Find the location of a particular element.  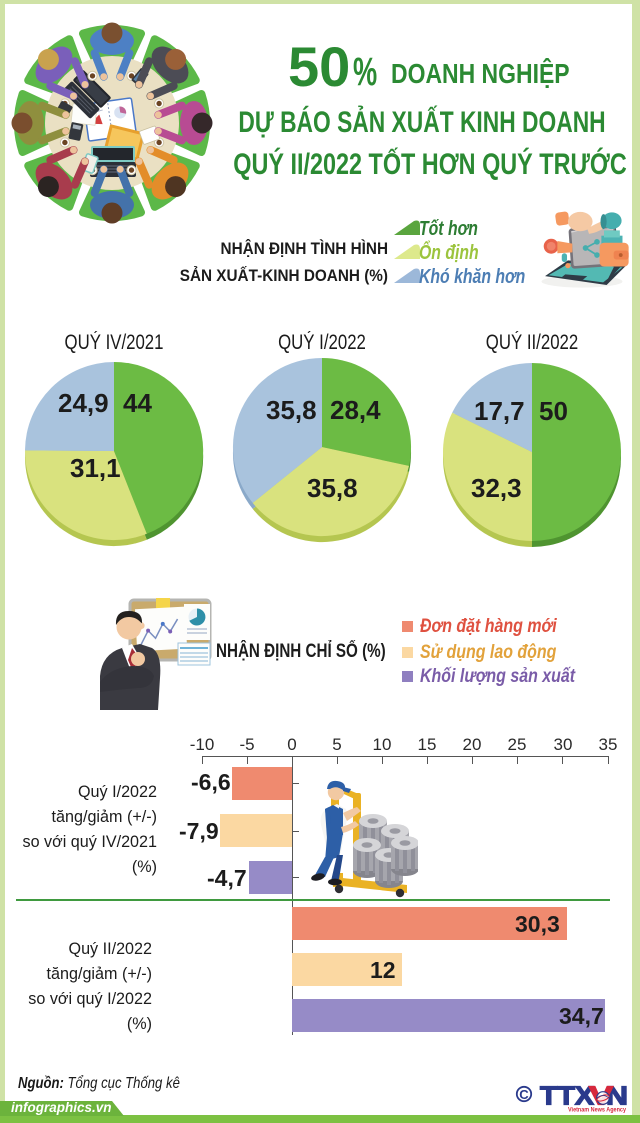

svg-text: C is located at coordinates (524, 1094).